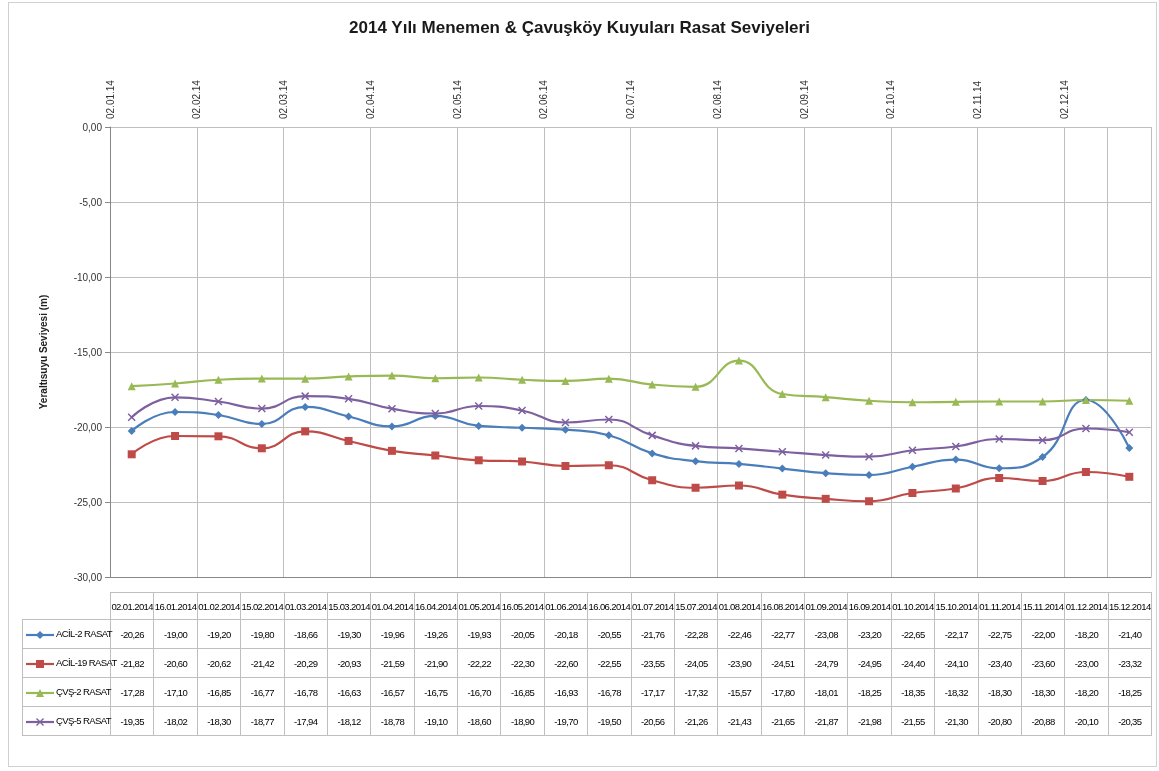 The width and height of the screenshot is (1159, 771). What do you see at coordinates (219, 721) in the screenshot?
I see `data-label: -18,30` at bounding box center [219, 721].